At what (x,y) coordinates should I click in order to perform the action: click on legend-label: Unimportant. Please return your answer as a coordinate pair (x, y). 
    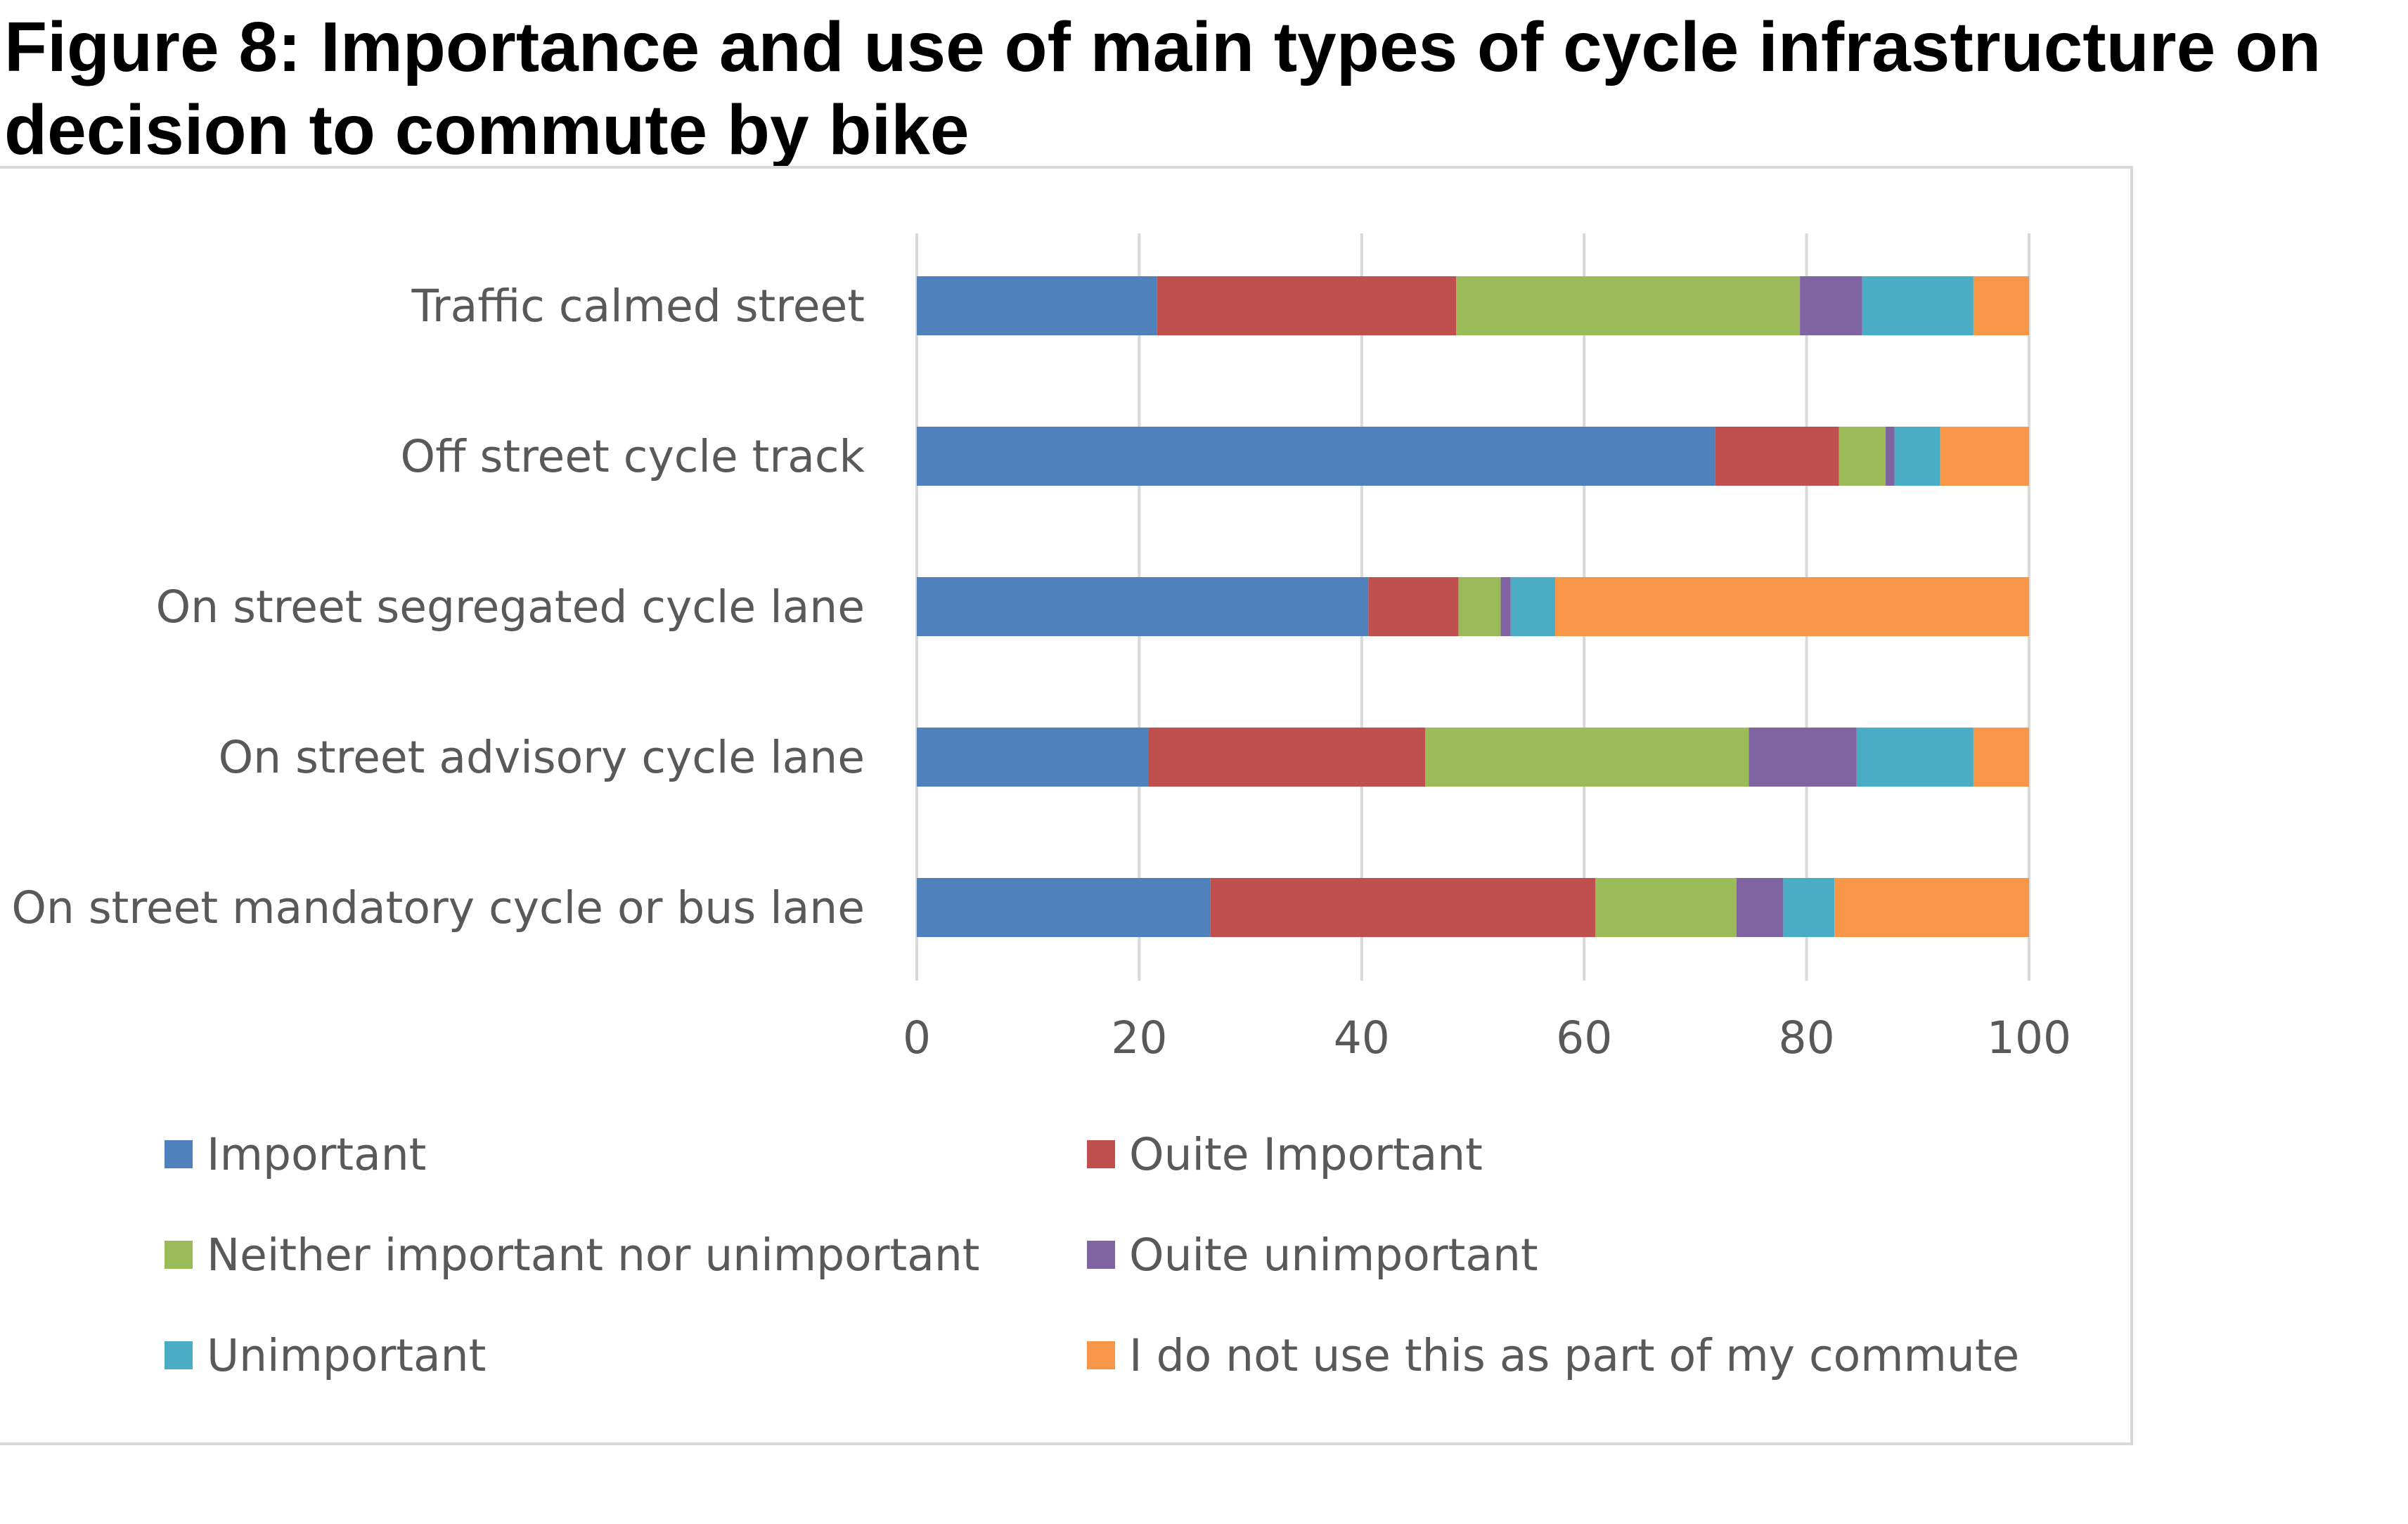
    Looking at the image, I should click on (346, 1356).